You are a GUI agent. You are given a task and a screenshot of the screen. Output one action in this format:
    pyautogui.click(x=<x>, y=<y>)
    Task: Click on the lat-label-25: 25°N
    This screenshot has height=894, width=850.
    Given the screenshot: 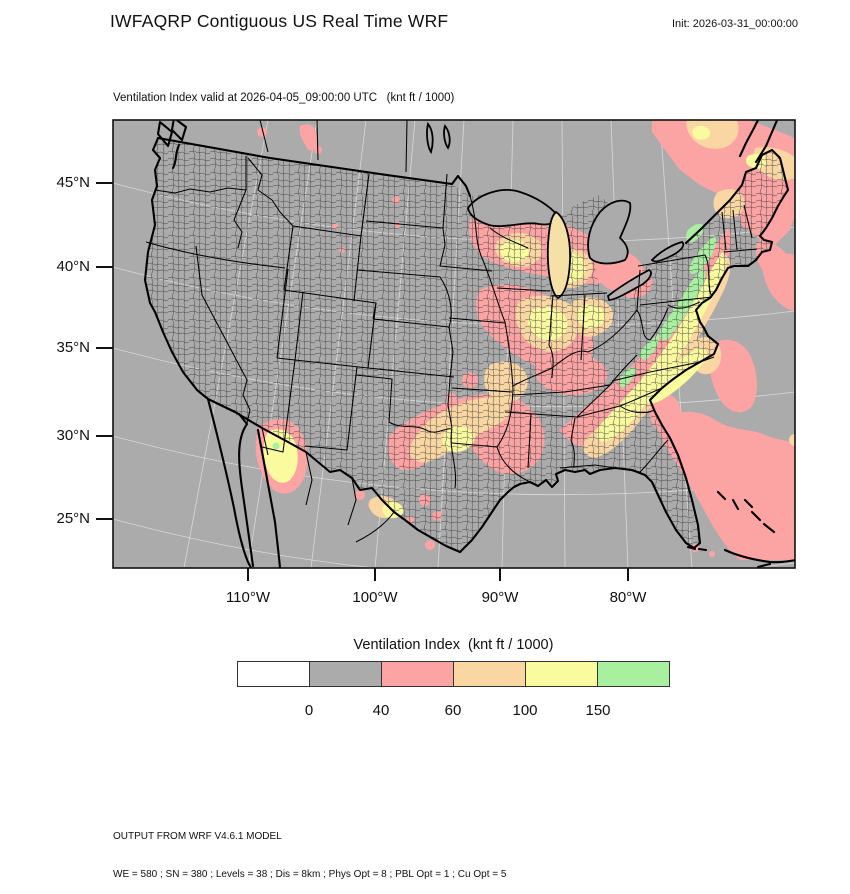 What is the action you would take?
    pyautogui.click(x=73, y=518)
    